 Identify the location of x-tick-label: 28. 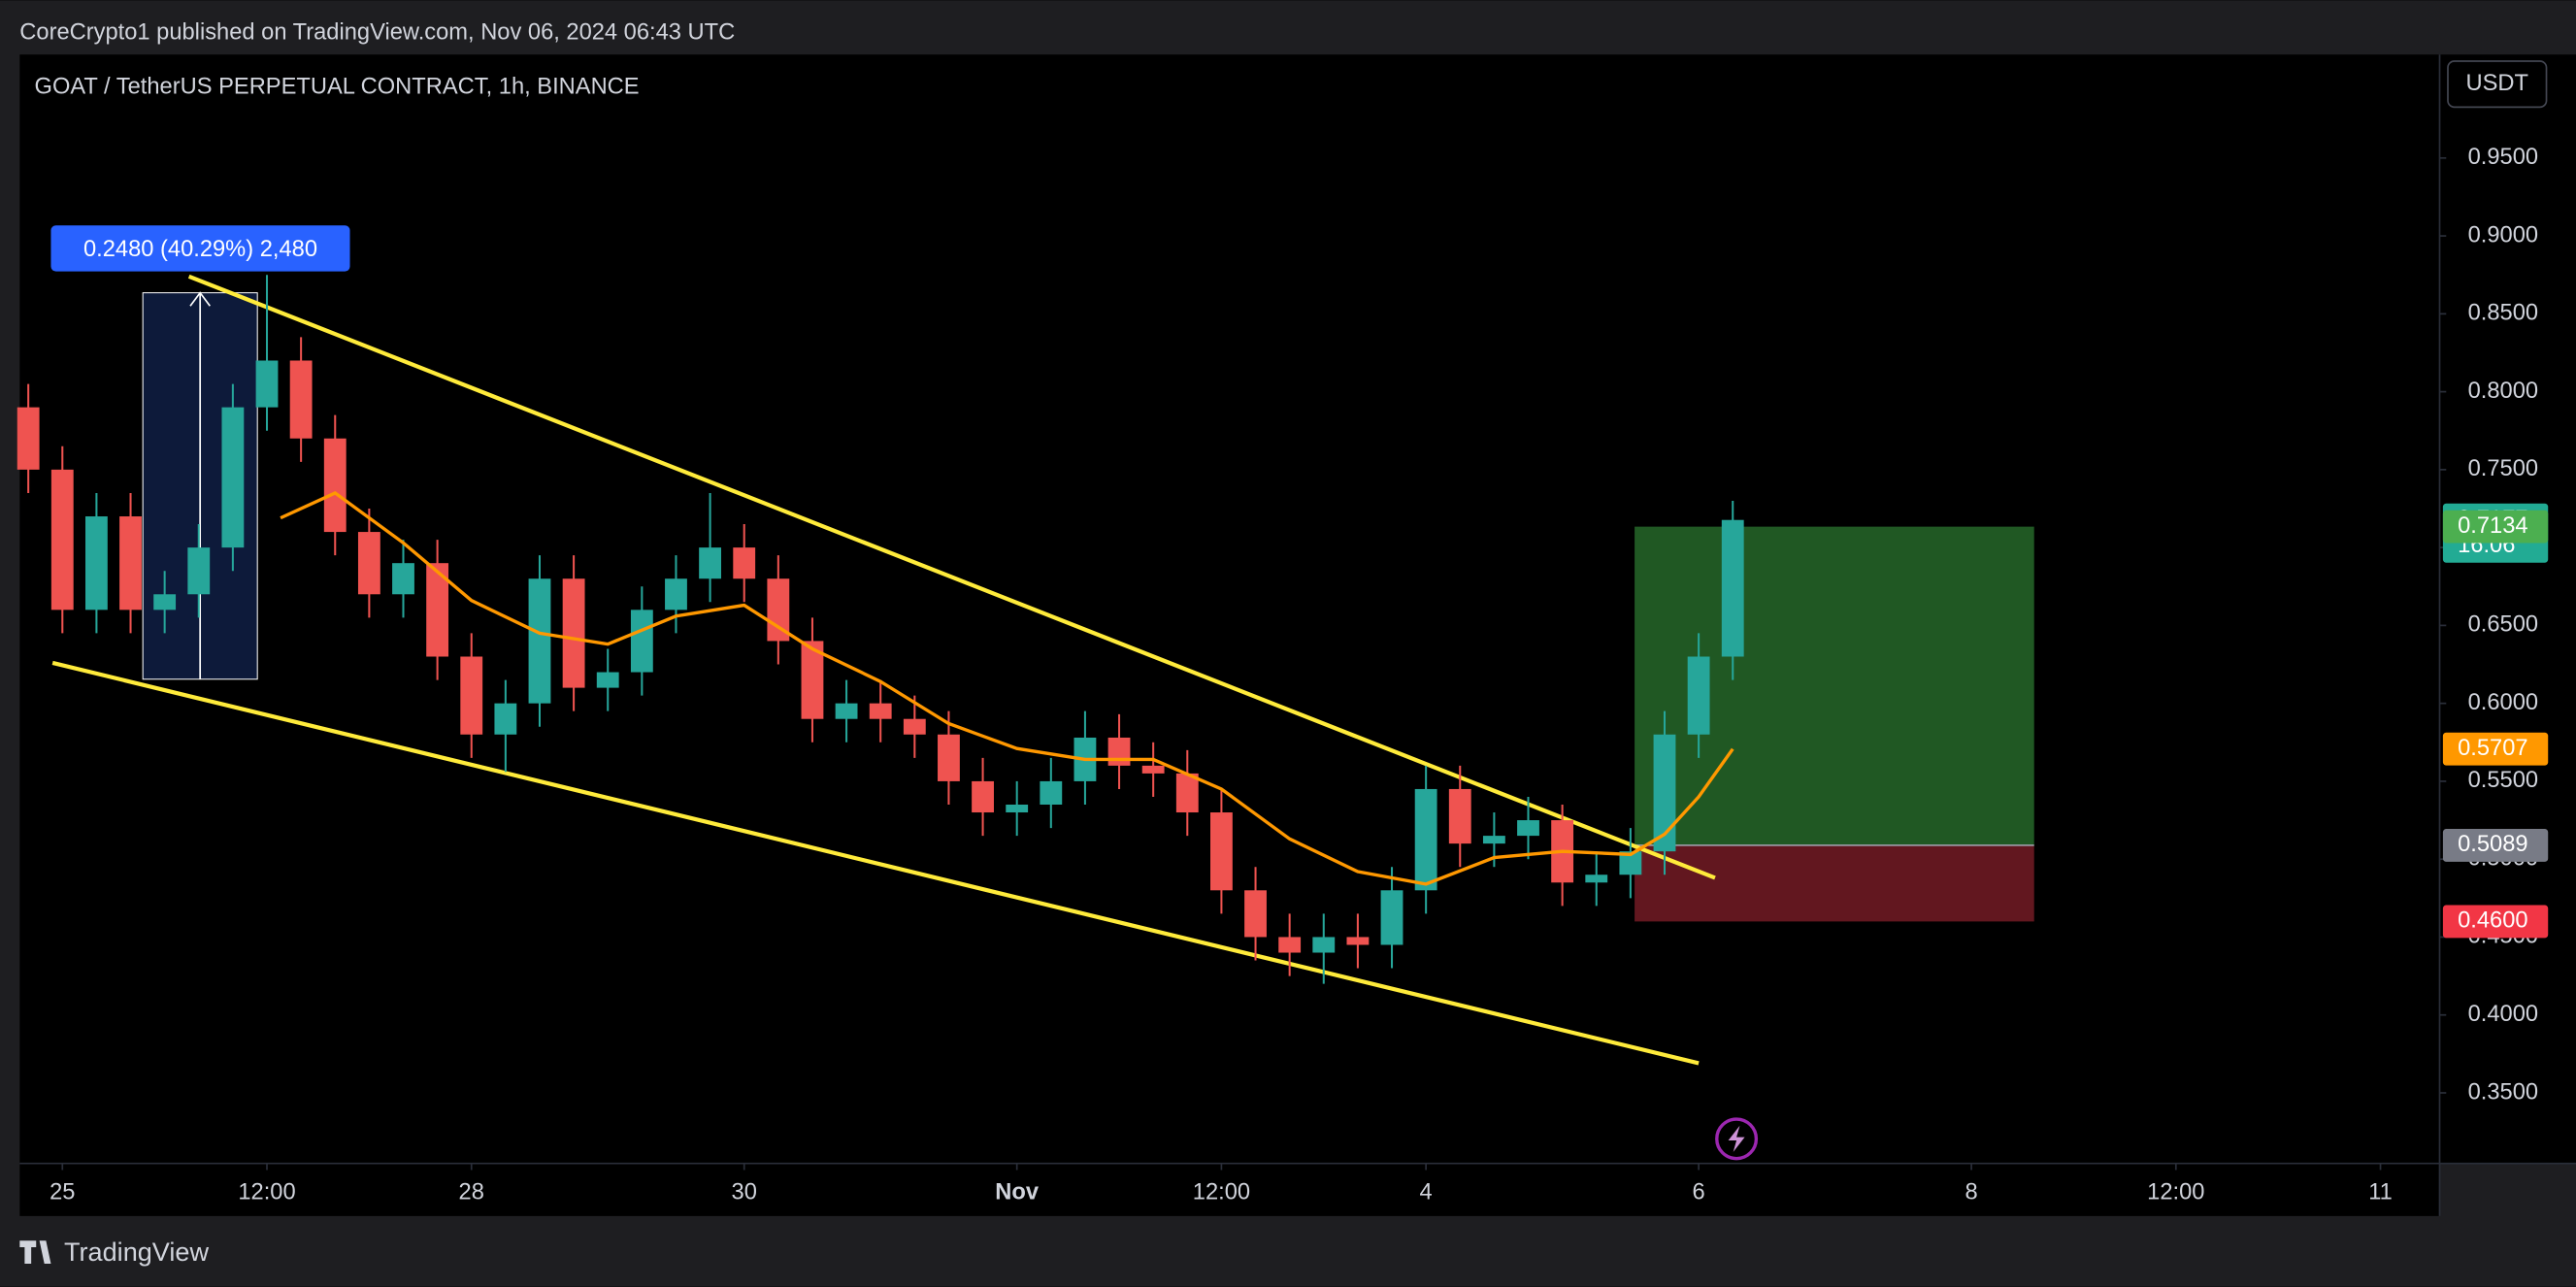
(472, 1191).